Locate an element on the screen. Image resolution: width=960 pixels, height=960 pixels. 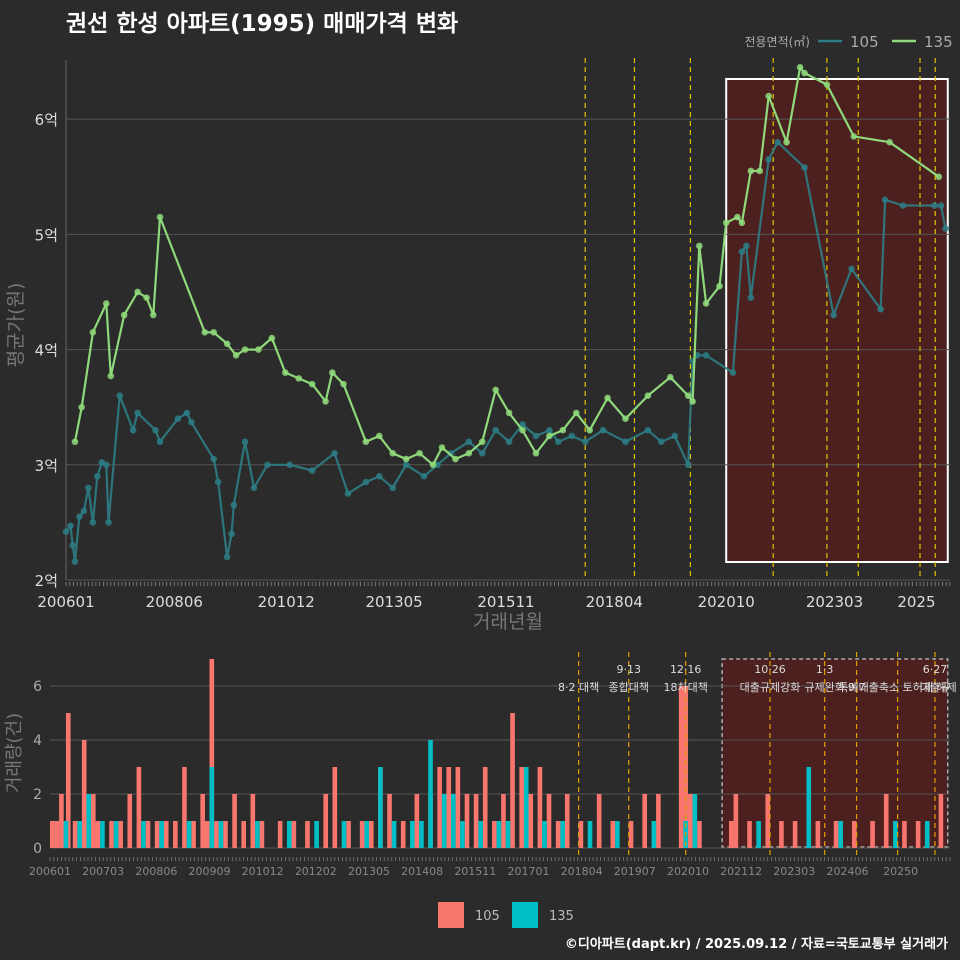
policy-name-label: 대출규 is located at coordinates (935, 687).